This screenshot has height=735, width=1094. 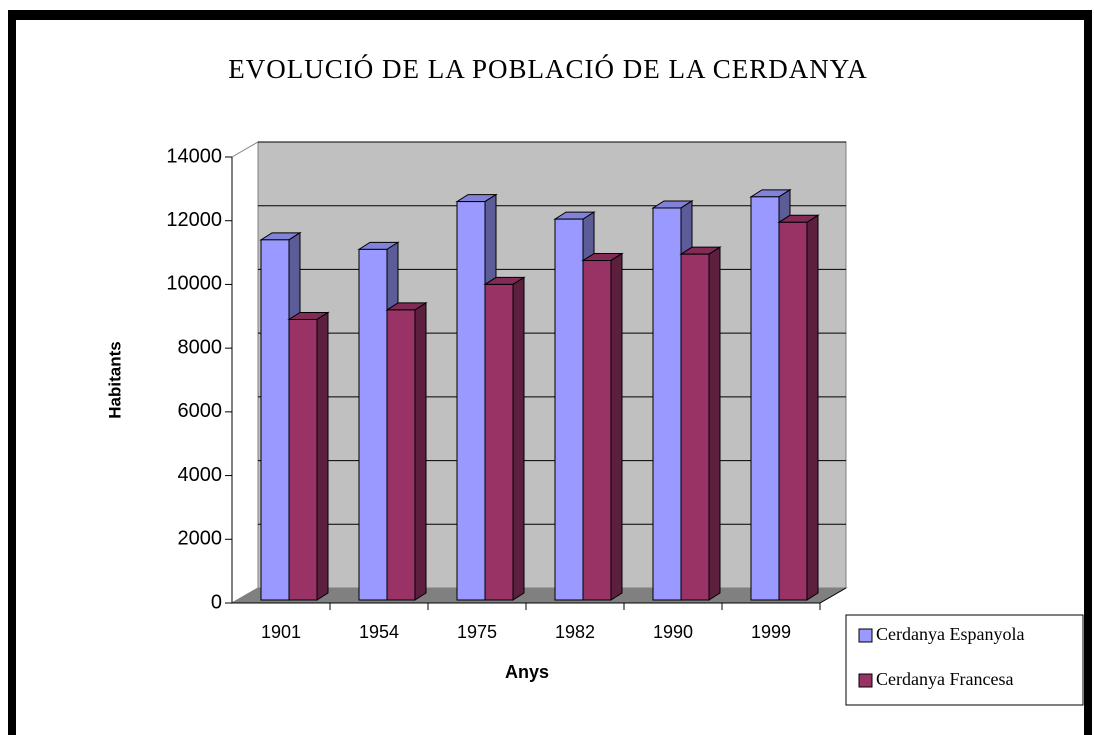 What do you see at coordinates (950, 634) in the screenshot?
I see `legend-label: Cerdanya Espanyola` at bounding box center [950, 634].